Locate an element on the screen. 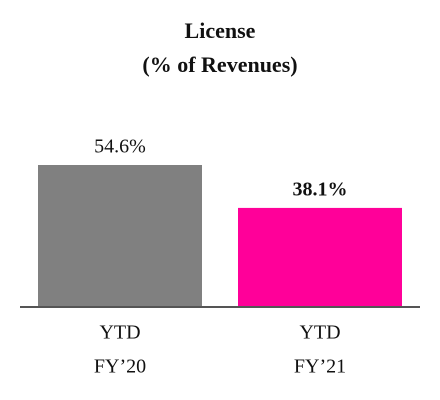 This screenshot has height=400, width=440. value-label: 38.1% is located at coordinates (320, 190).